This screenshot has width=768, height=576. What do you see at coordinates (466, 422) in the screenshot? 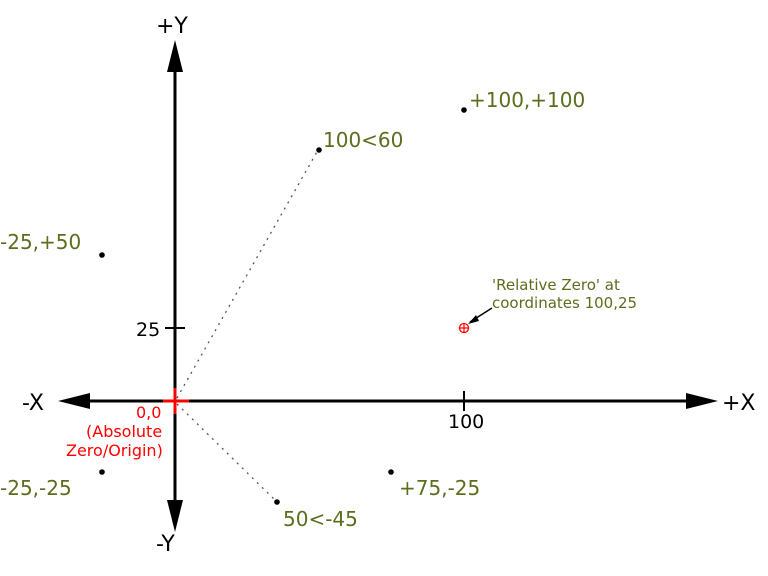
I see `x-tick-label: 100` at bounding box center [466, 422].